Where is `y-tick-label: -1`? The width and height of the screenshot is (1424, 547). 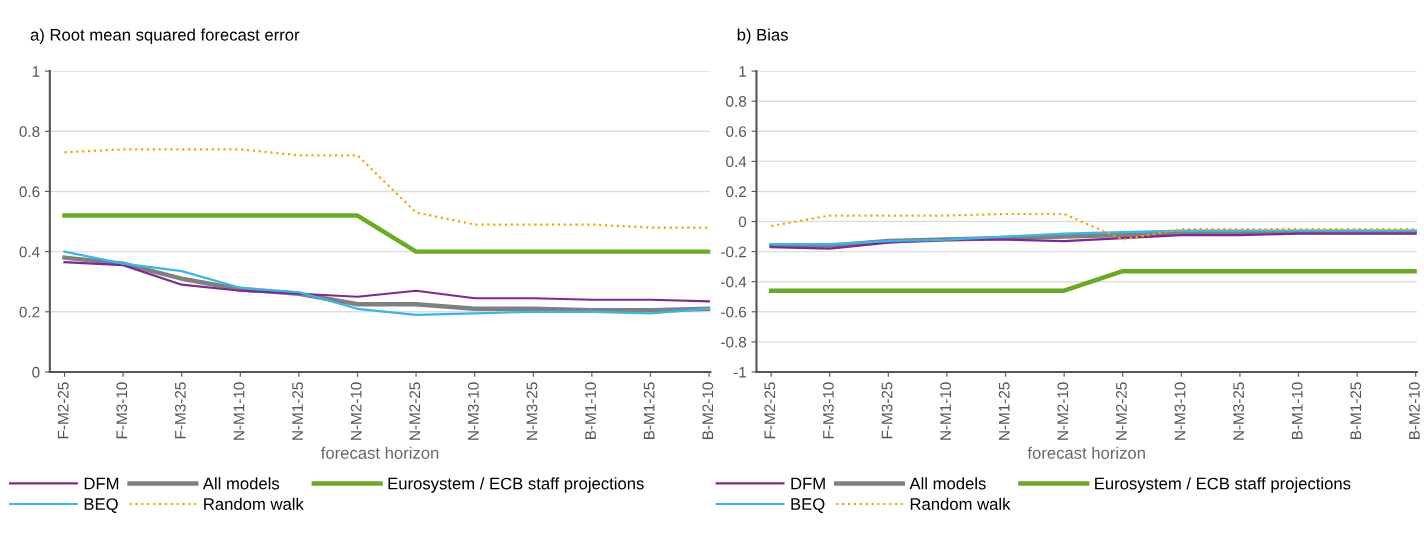 y-tick-label: -1 is located at coordinates (740, 372).